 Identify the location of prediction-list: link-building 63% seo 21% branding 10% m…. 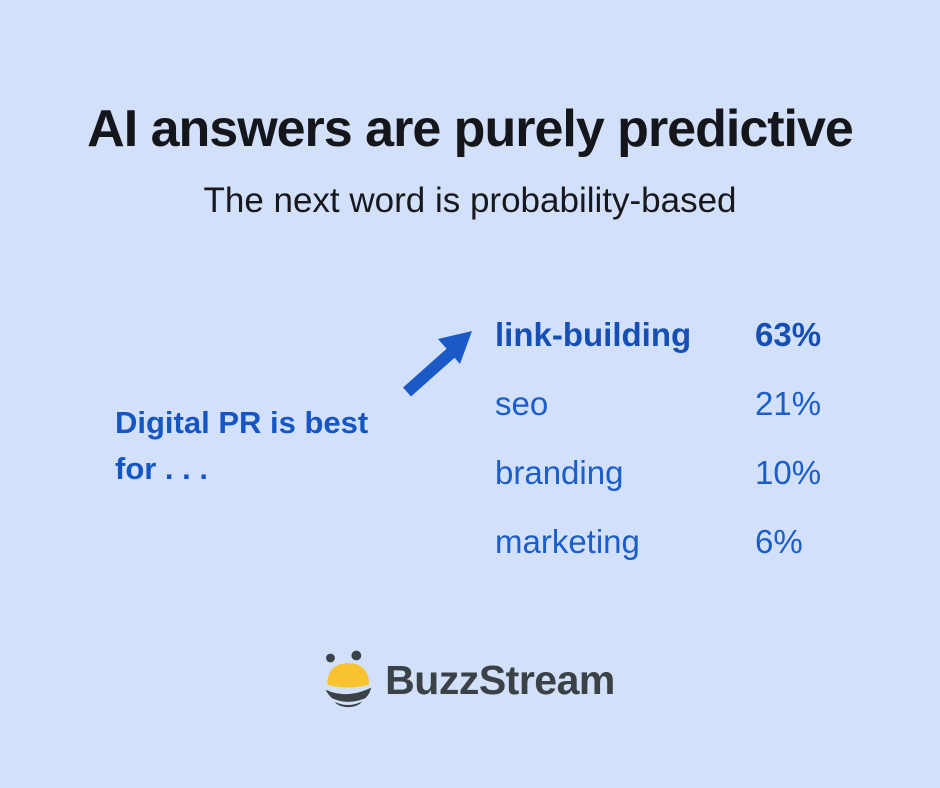
(667, 438).